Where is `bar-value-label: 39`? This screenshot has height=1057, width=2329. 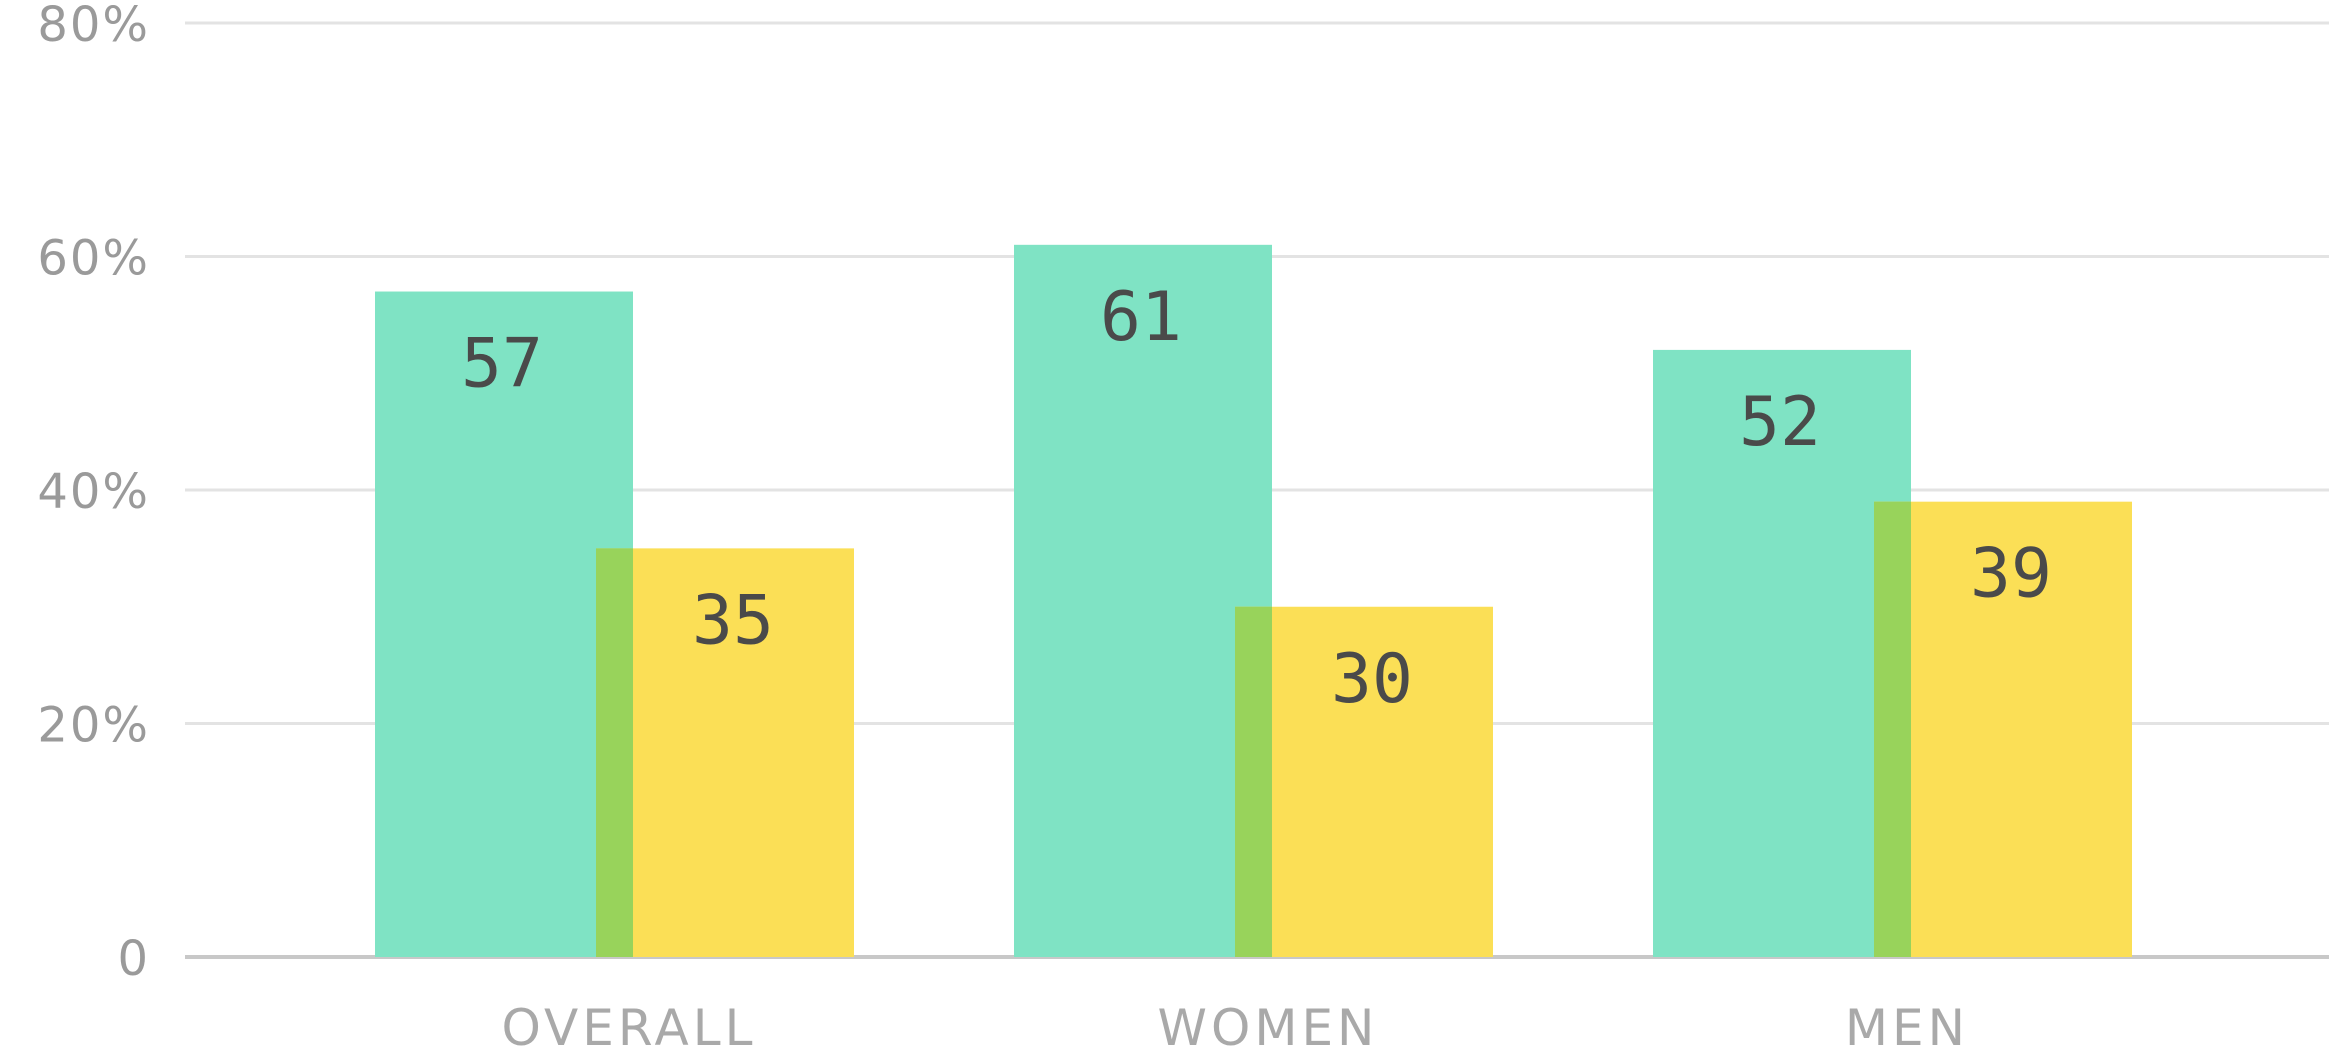 bar-value-label: 39 is located at coordinates (2011, 574).